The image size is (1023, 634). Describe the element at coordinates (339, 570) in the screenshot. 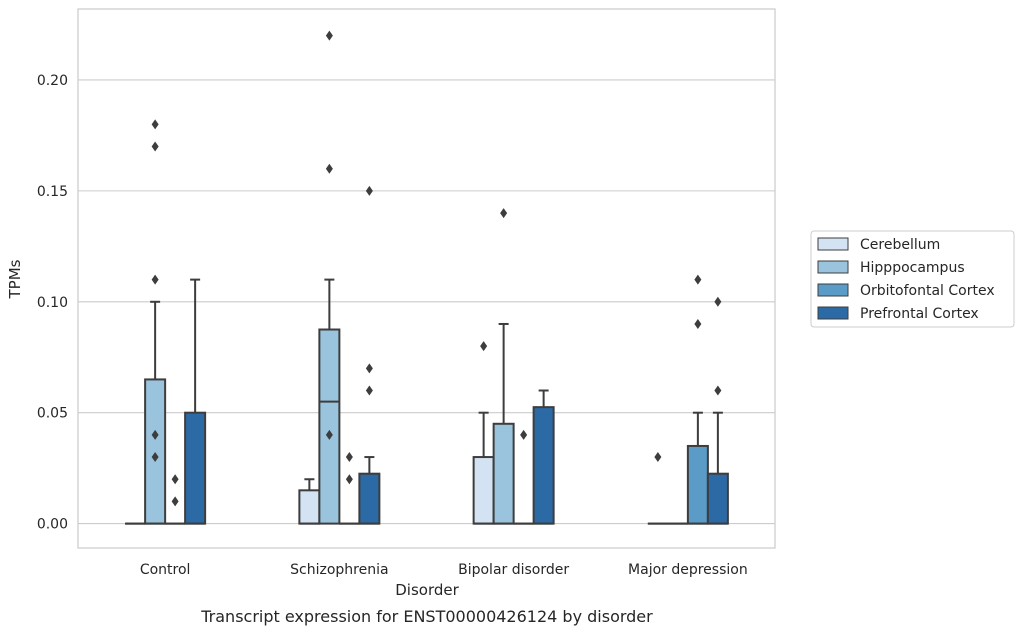

I see `x-tick-label: Schizophrenia` at that location.